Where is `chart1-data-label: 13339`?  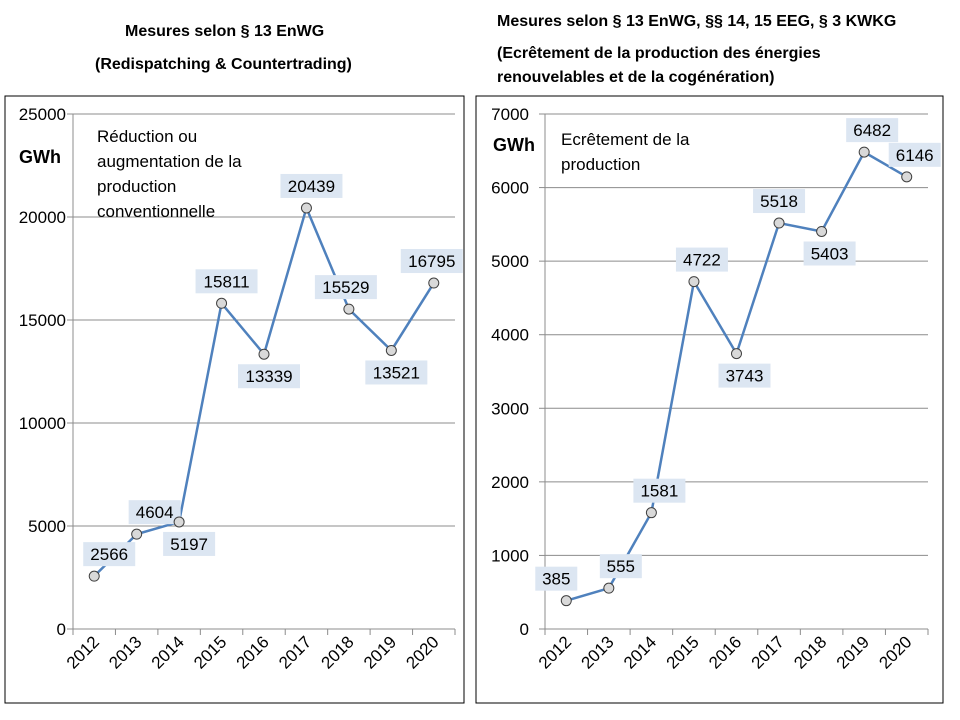
chart1-data-label: 13339 is located at coordinates (268, 376).